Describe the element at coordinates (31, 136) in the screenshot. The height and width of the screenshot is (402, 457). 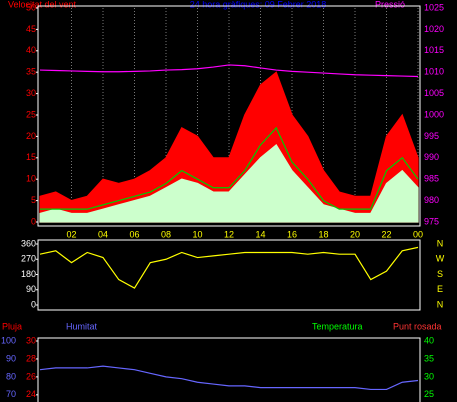
I see `y-tick-label: 20` at that location.